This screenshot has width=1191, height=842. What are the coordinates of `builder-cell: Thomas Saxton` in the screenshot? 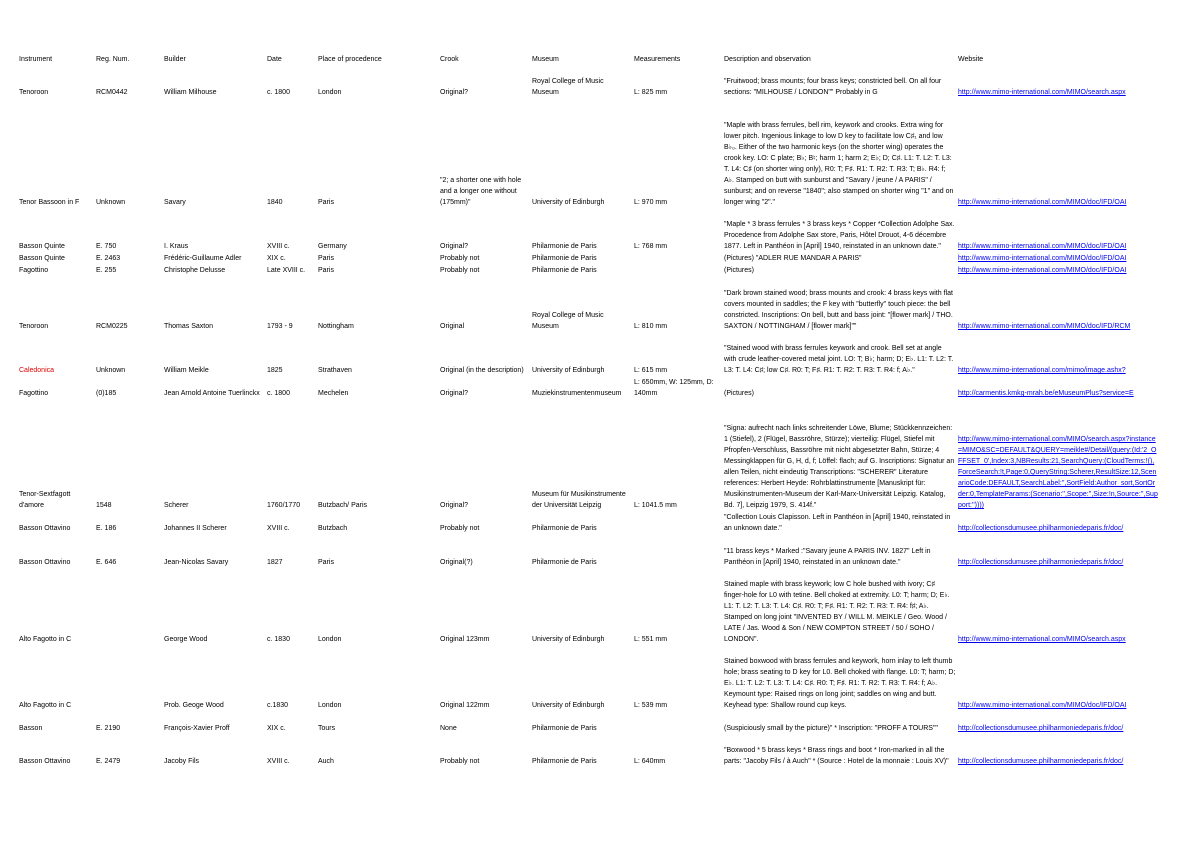 It's located at (189, 326).